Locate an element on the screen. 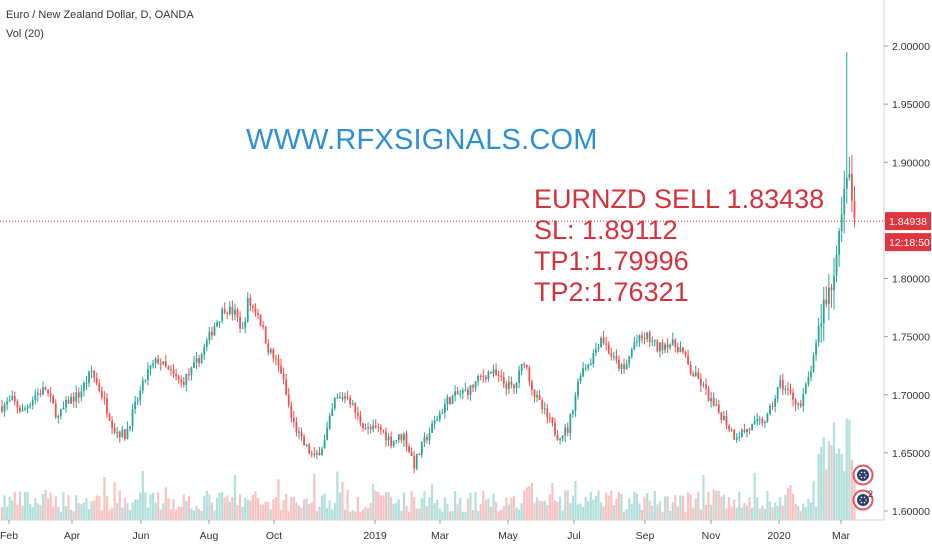  calendar-event-icon is located at coordinates (863, 475).